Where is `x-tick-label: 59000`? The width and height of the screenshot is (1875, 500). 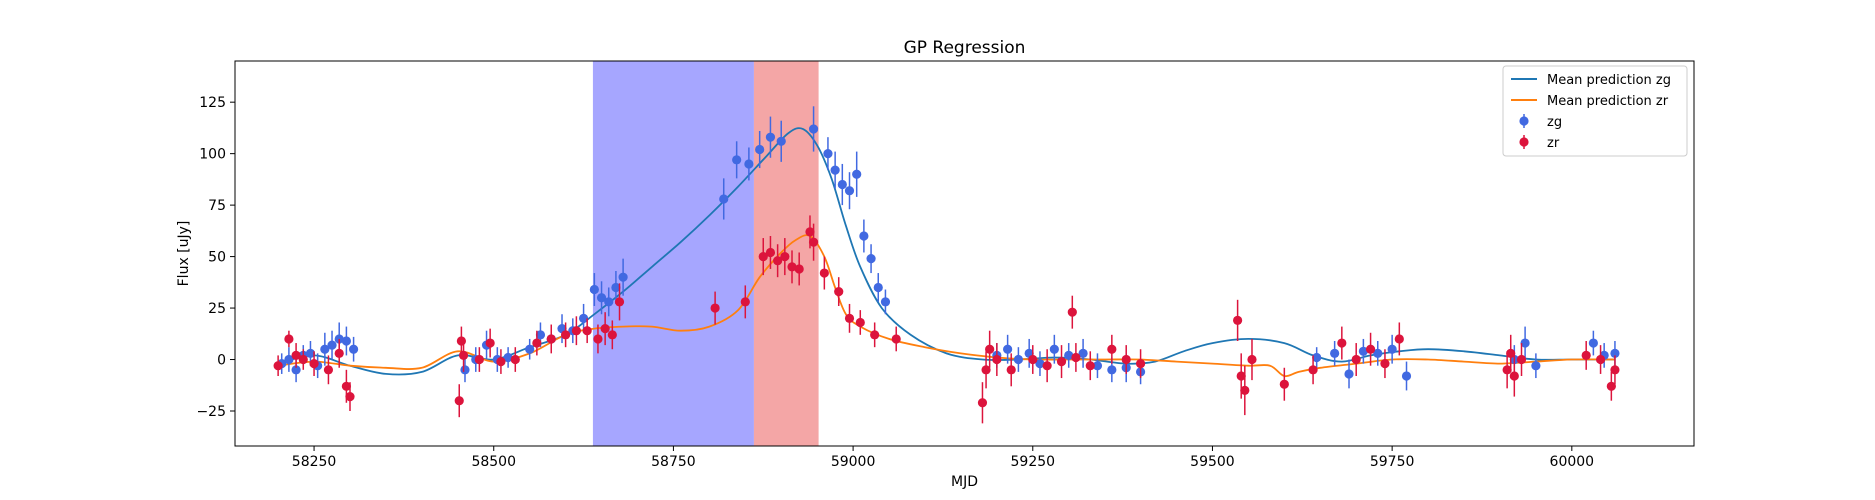
x-tick-label: 59000 is located at coordinates (853, 462).